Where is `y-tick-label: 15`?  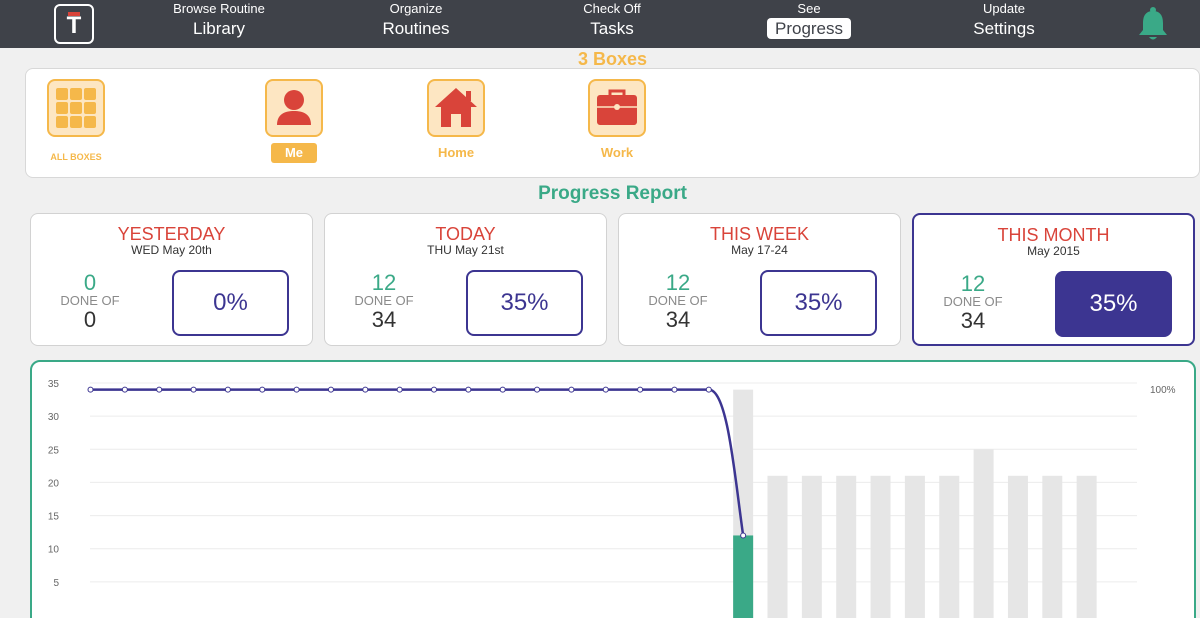 y-tick-label: 15 is located at coordinates (54, 517).